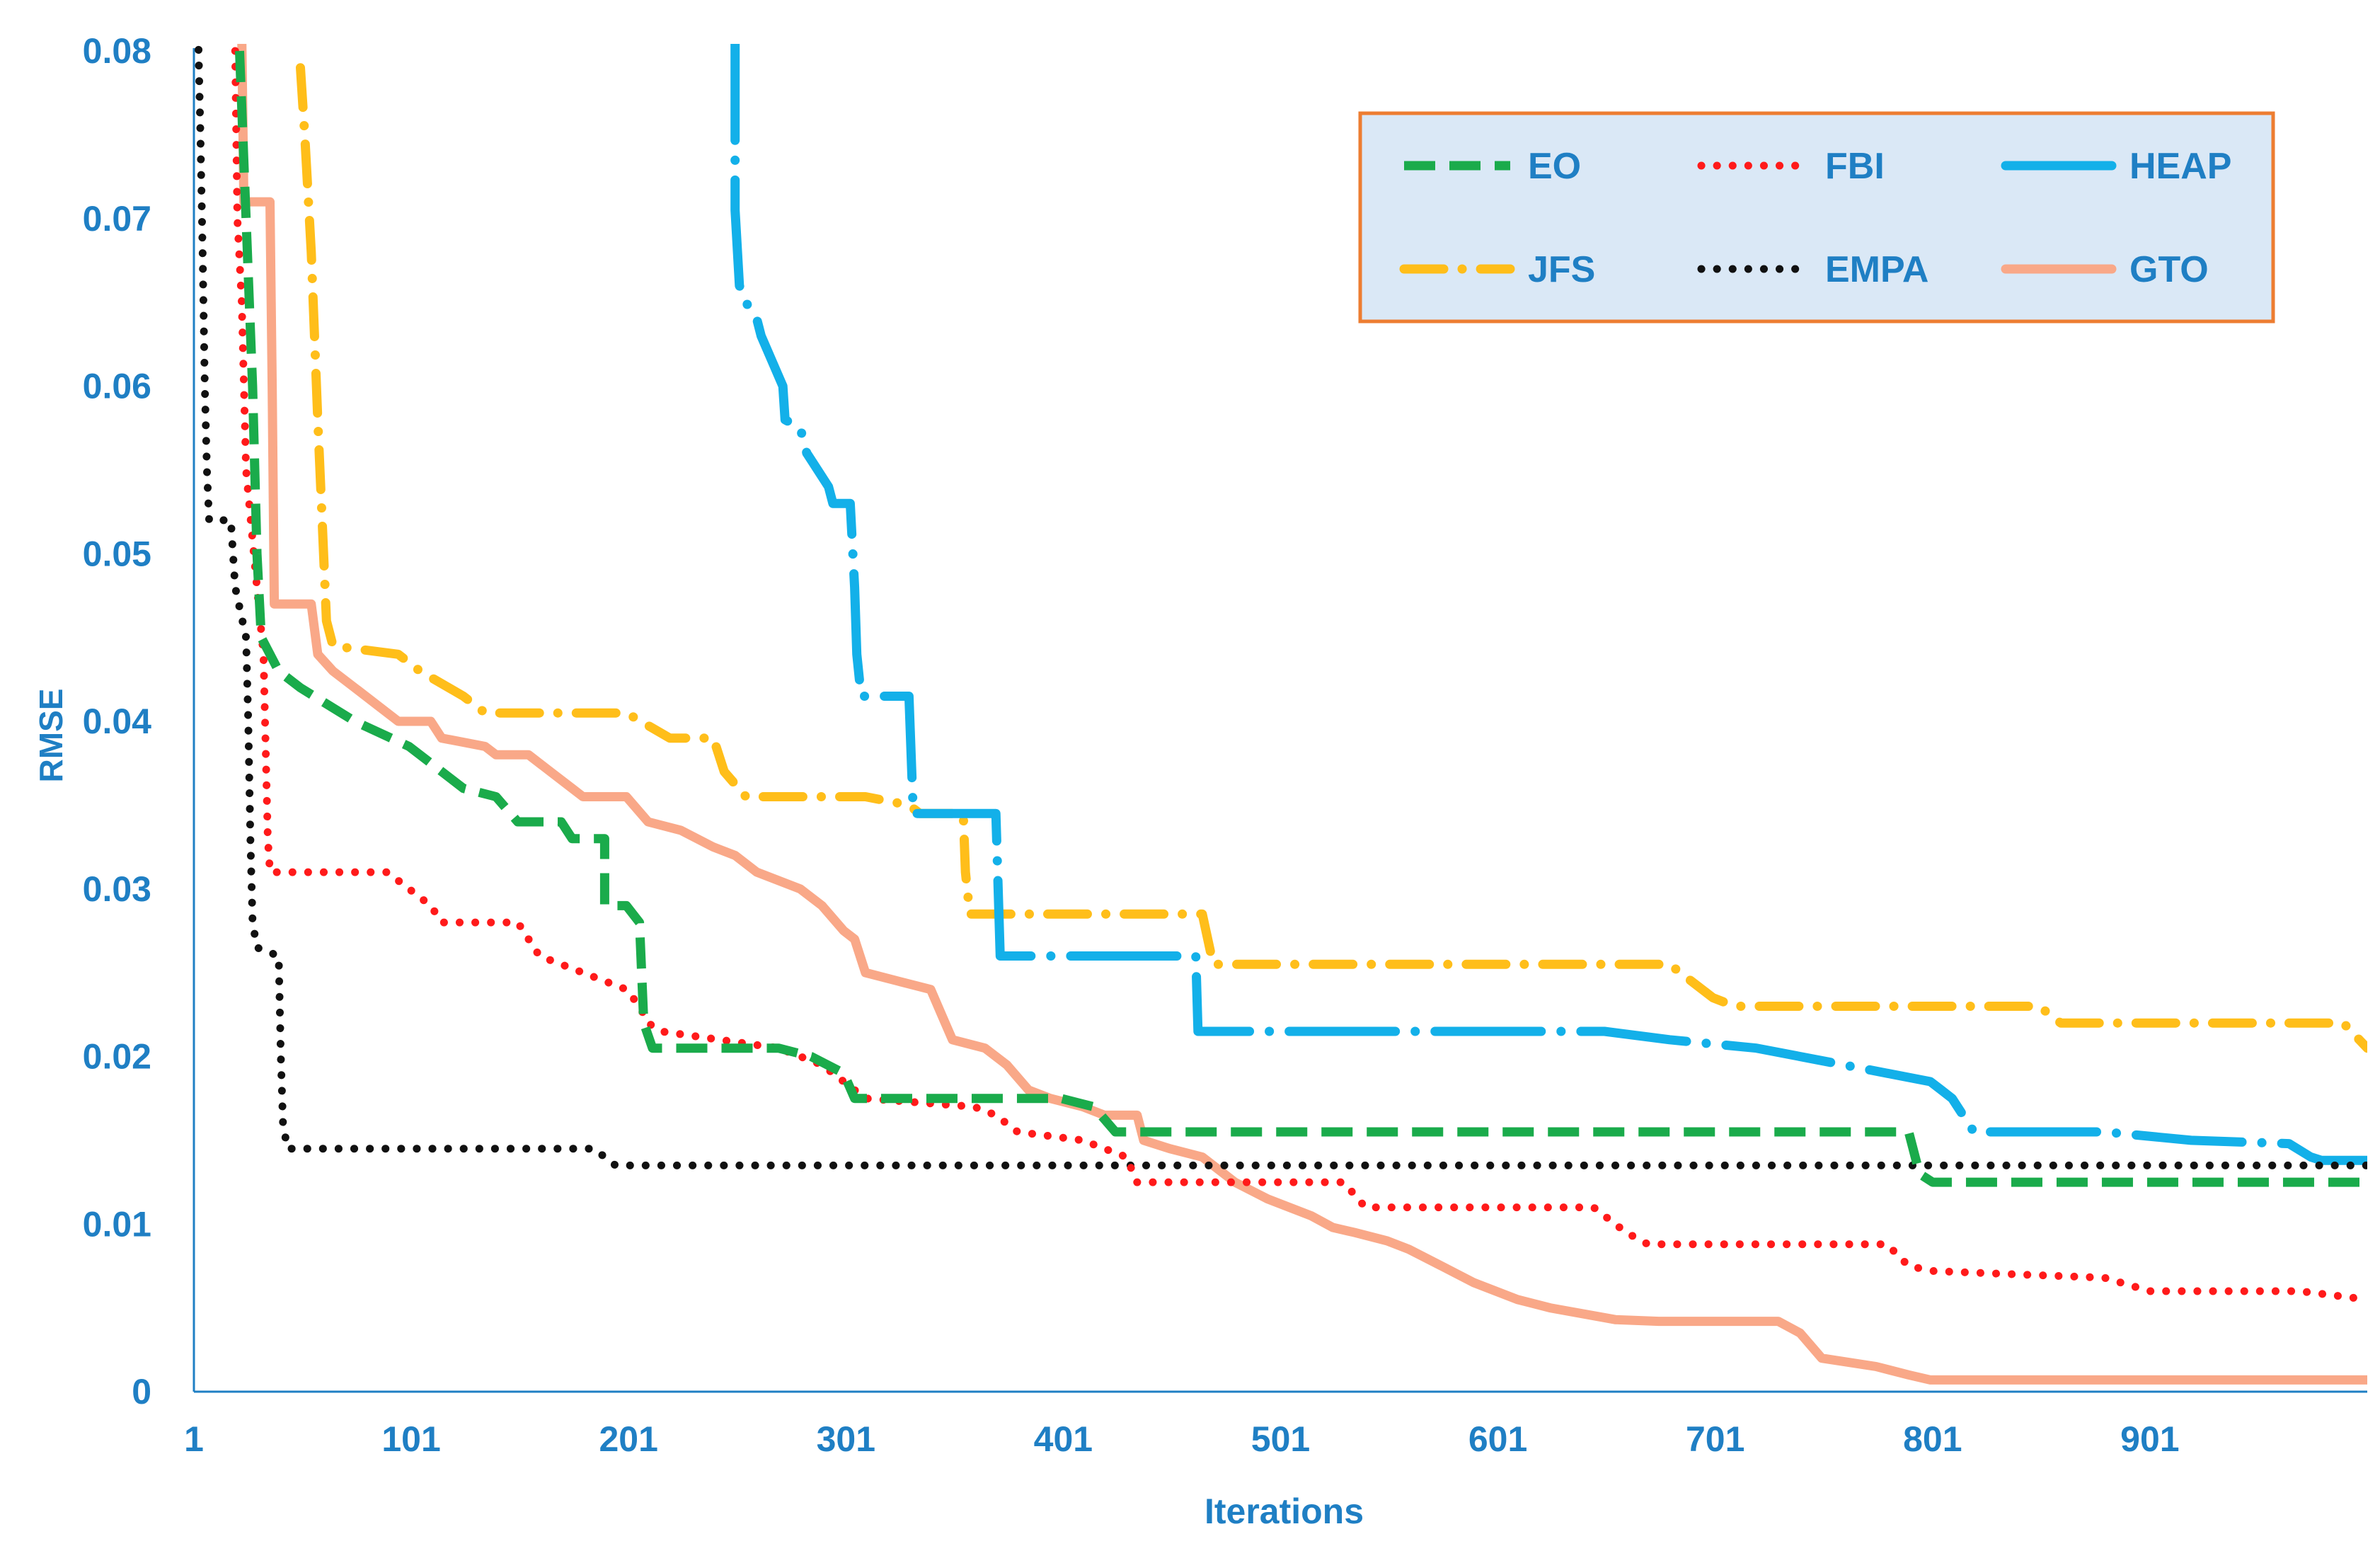 This screenshot has width=2380, height=1546. What do you see at coordinates (1876, 269) in the screenshot?
I see `legend-label-empa: EMPA` at bounding box center [1876, 269].